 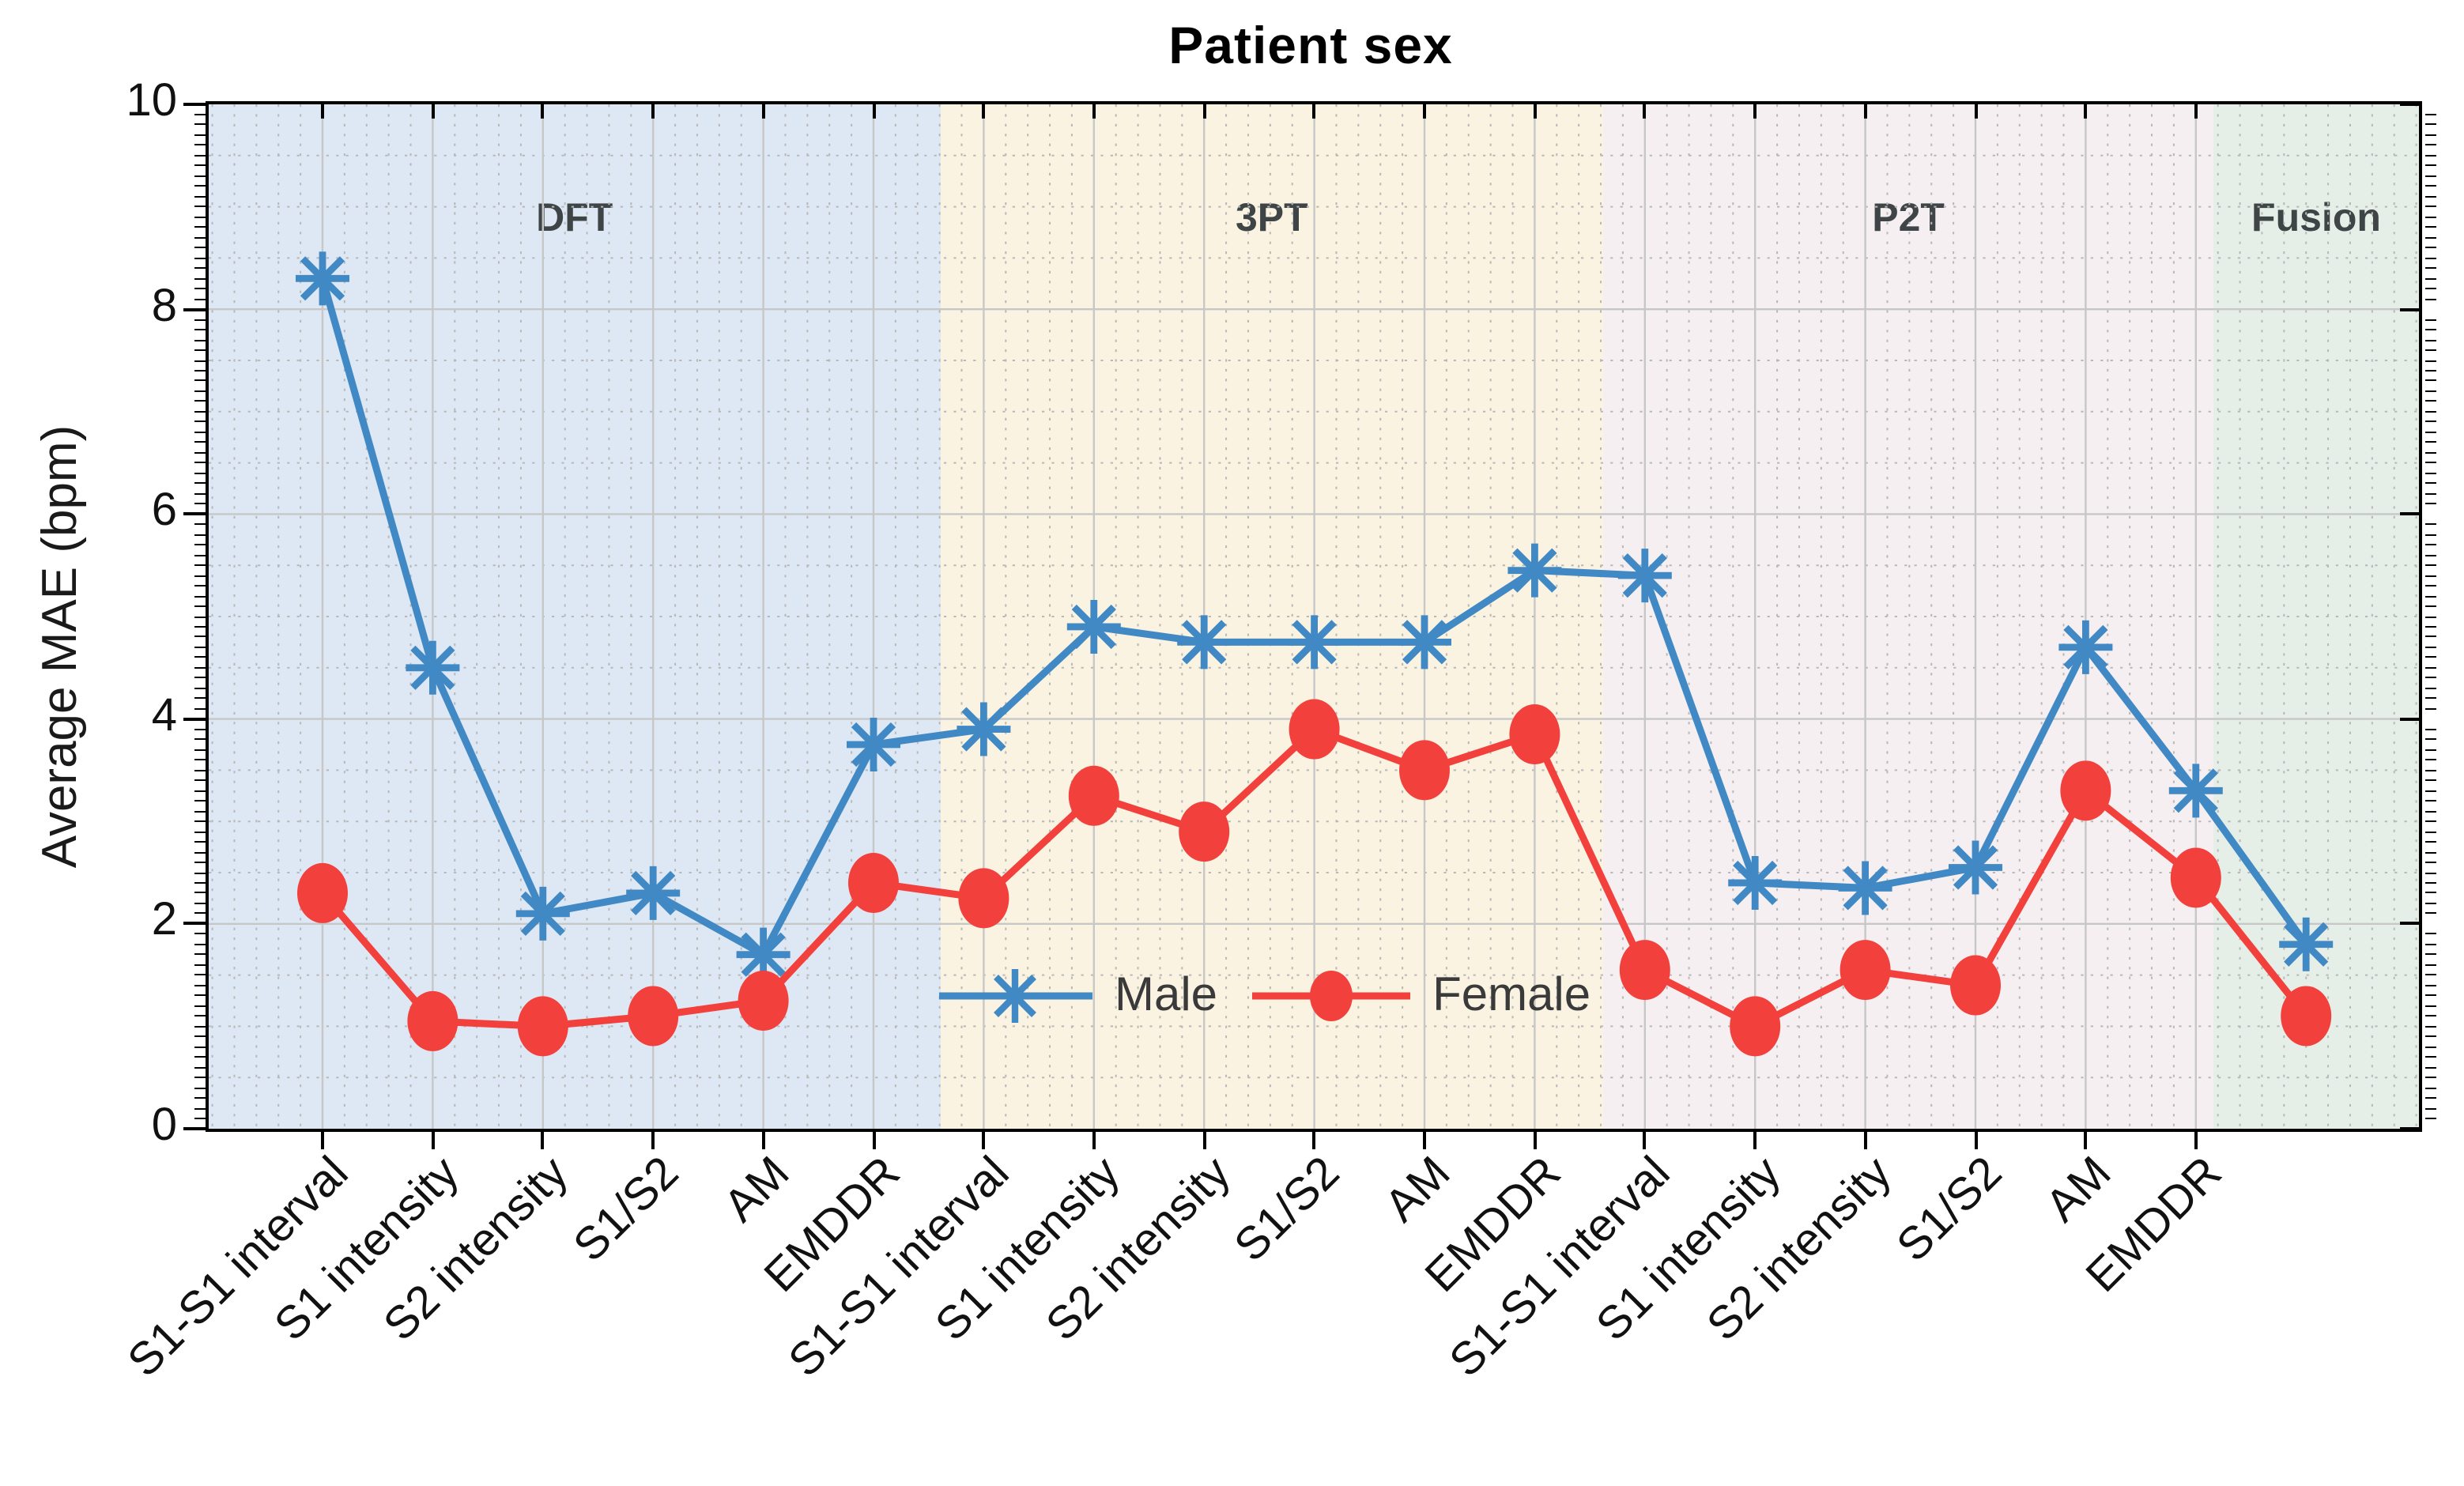 What do you see at coordinates (1016, 995) in the screenshot?
I see `male-line-asterisk-icon` at bounding box center [1016, 995].